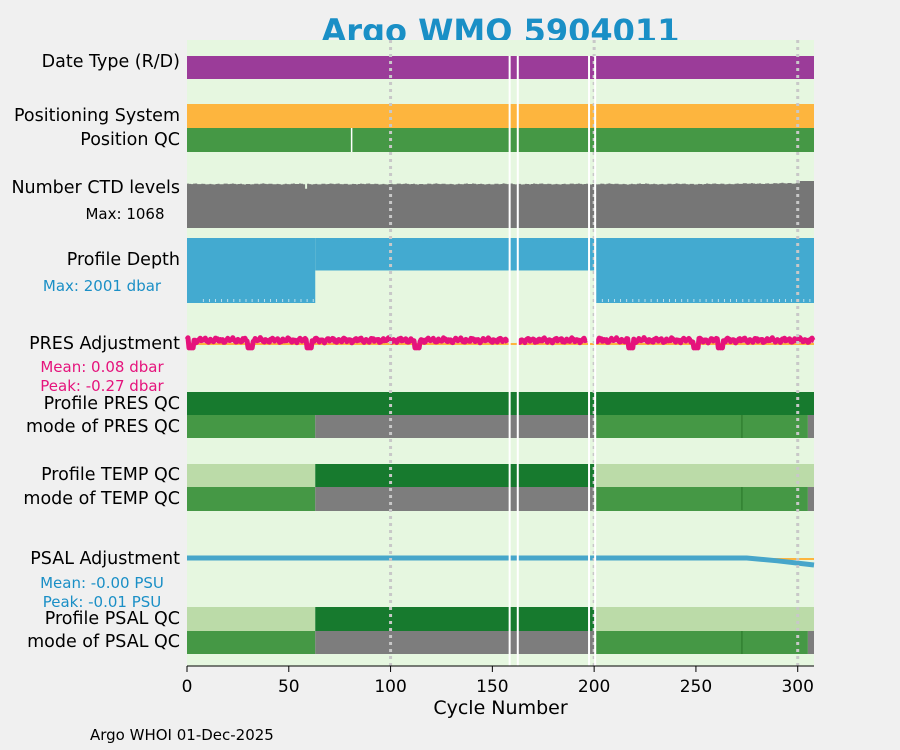  What do you see at coordinates (130, 140) in the screenshot?
I see `label-position-qc: Position QC` at bounding box center [130, 140].